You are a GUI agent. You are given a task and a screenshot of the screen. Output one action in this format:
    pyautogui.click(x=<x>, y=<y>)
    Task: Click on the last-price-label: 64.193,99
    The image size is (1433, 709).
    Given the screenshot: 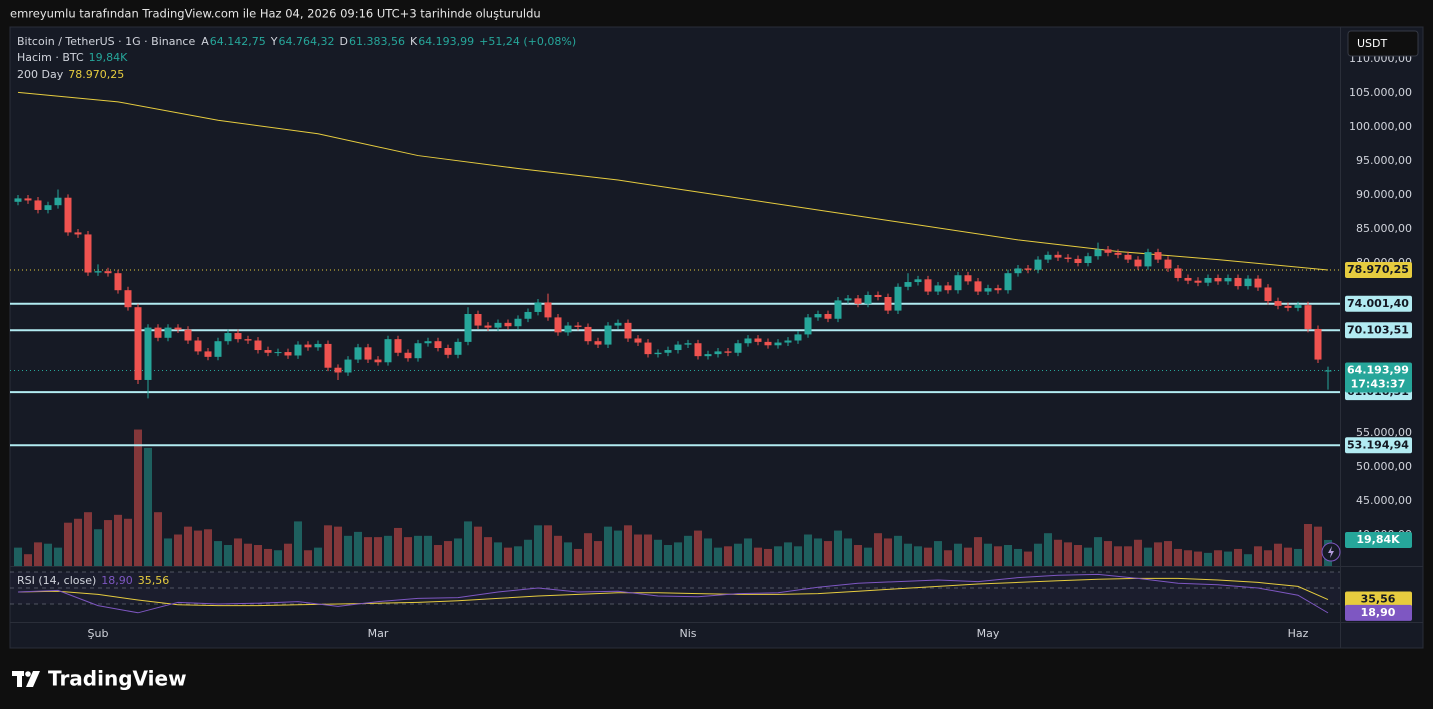 What is the action you would take?
    pyautogui.click(x=1378, y=369)
    